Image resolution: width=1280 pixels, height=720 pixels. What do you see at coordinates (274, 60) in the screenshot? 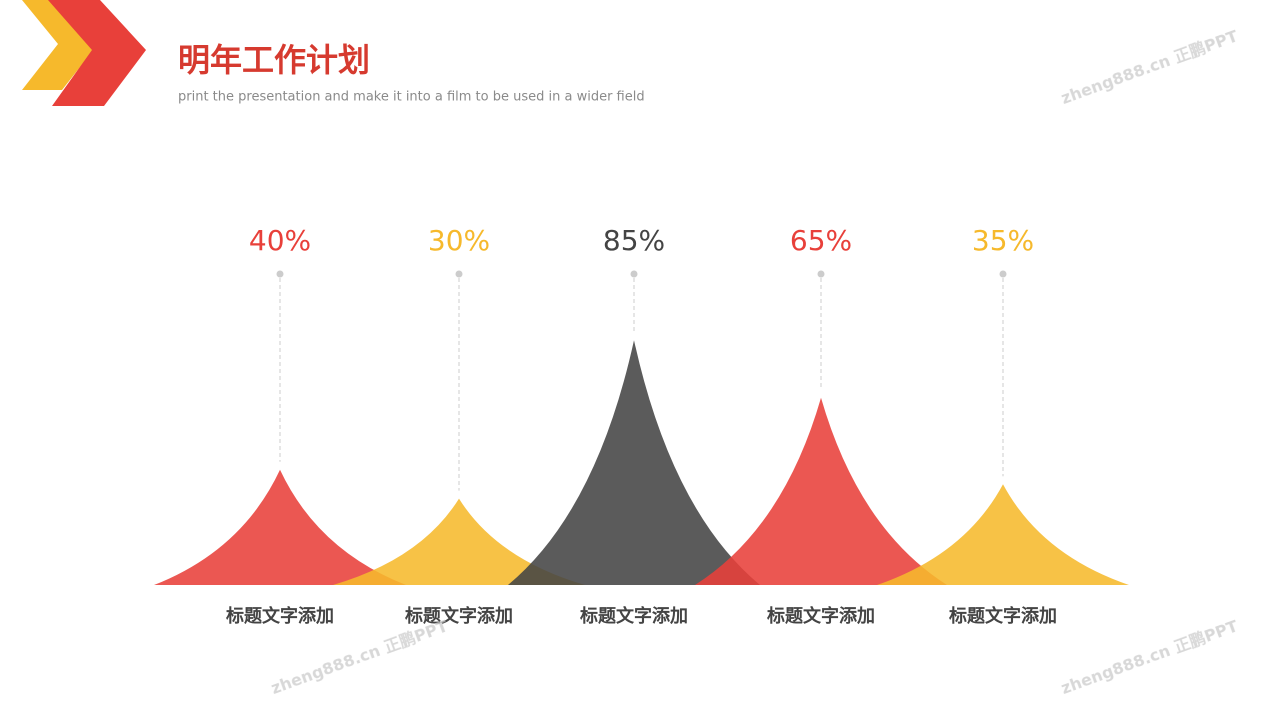
I see `title: 明年工作计划` at bounding box center [274, 60].